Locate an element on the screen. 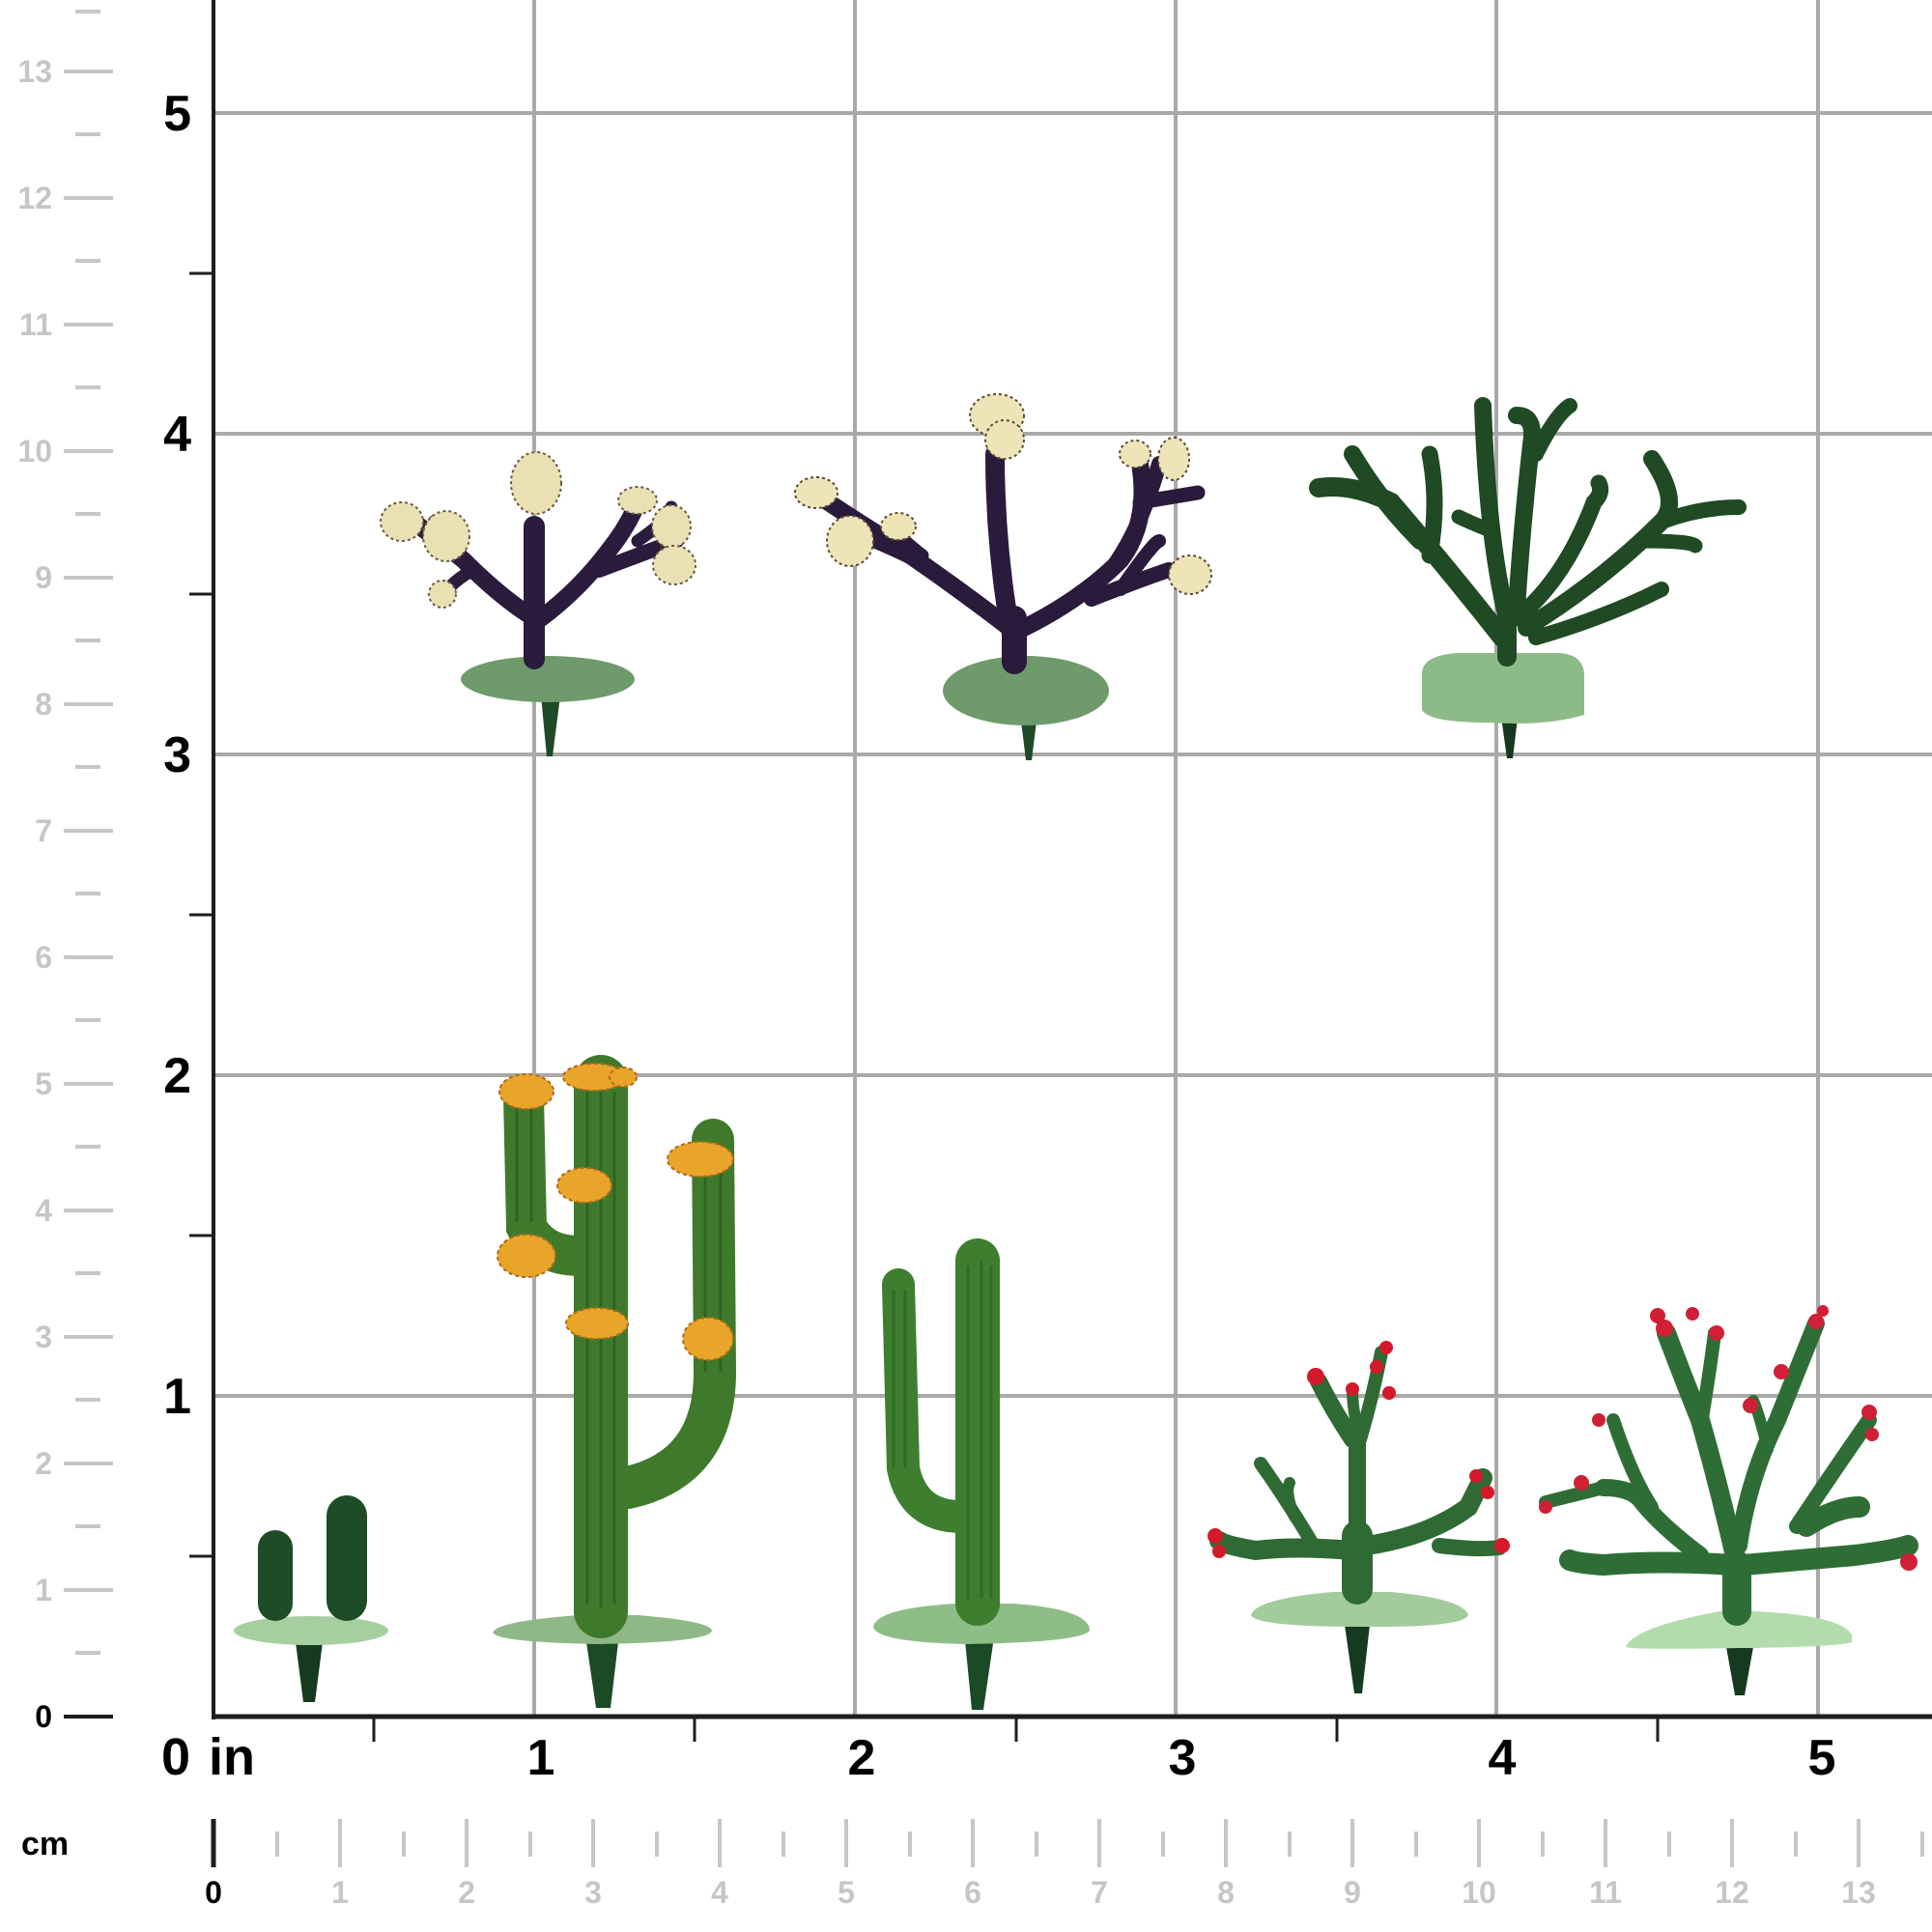 The width and height of the screenshot is (1932, 1932). left-cm-label: 8 is located at coordinates (43, 704).